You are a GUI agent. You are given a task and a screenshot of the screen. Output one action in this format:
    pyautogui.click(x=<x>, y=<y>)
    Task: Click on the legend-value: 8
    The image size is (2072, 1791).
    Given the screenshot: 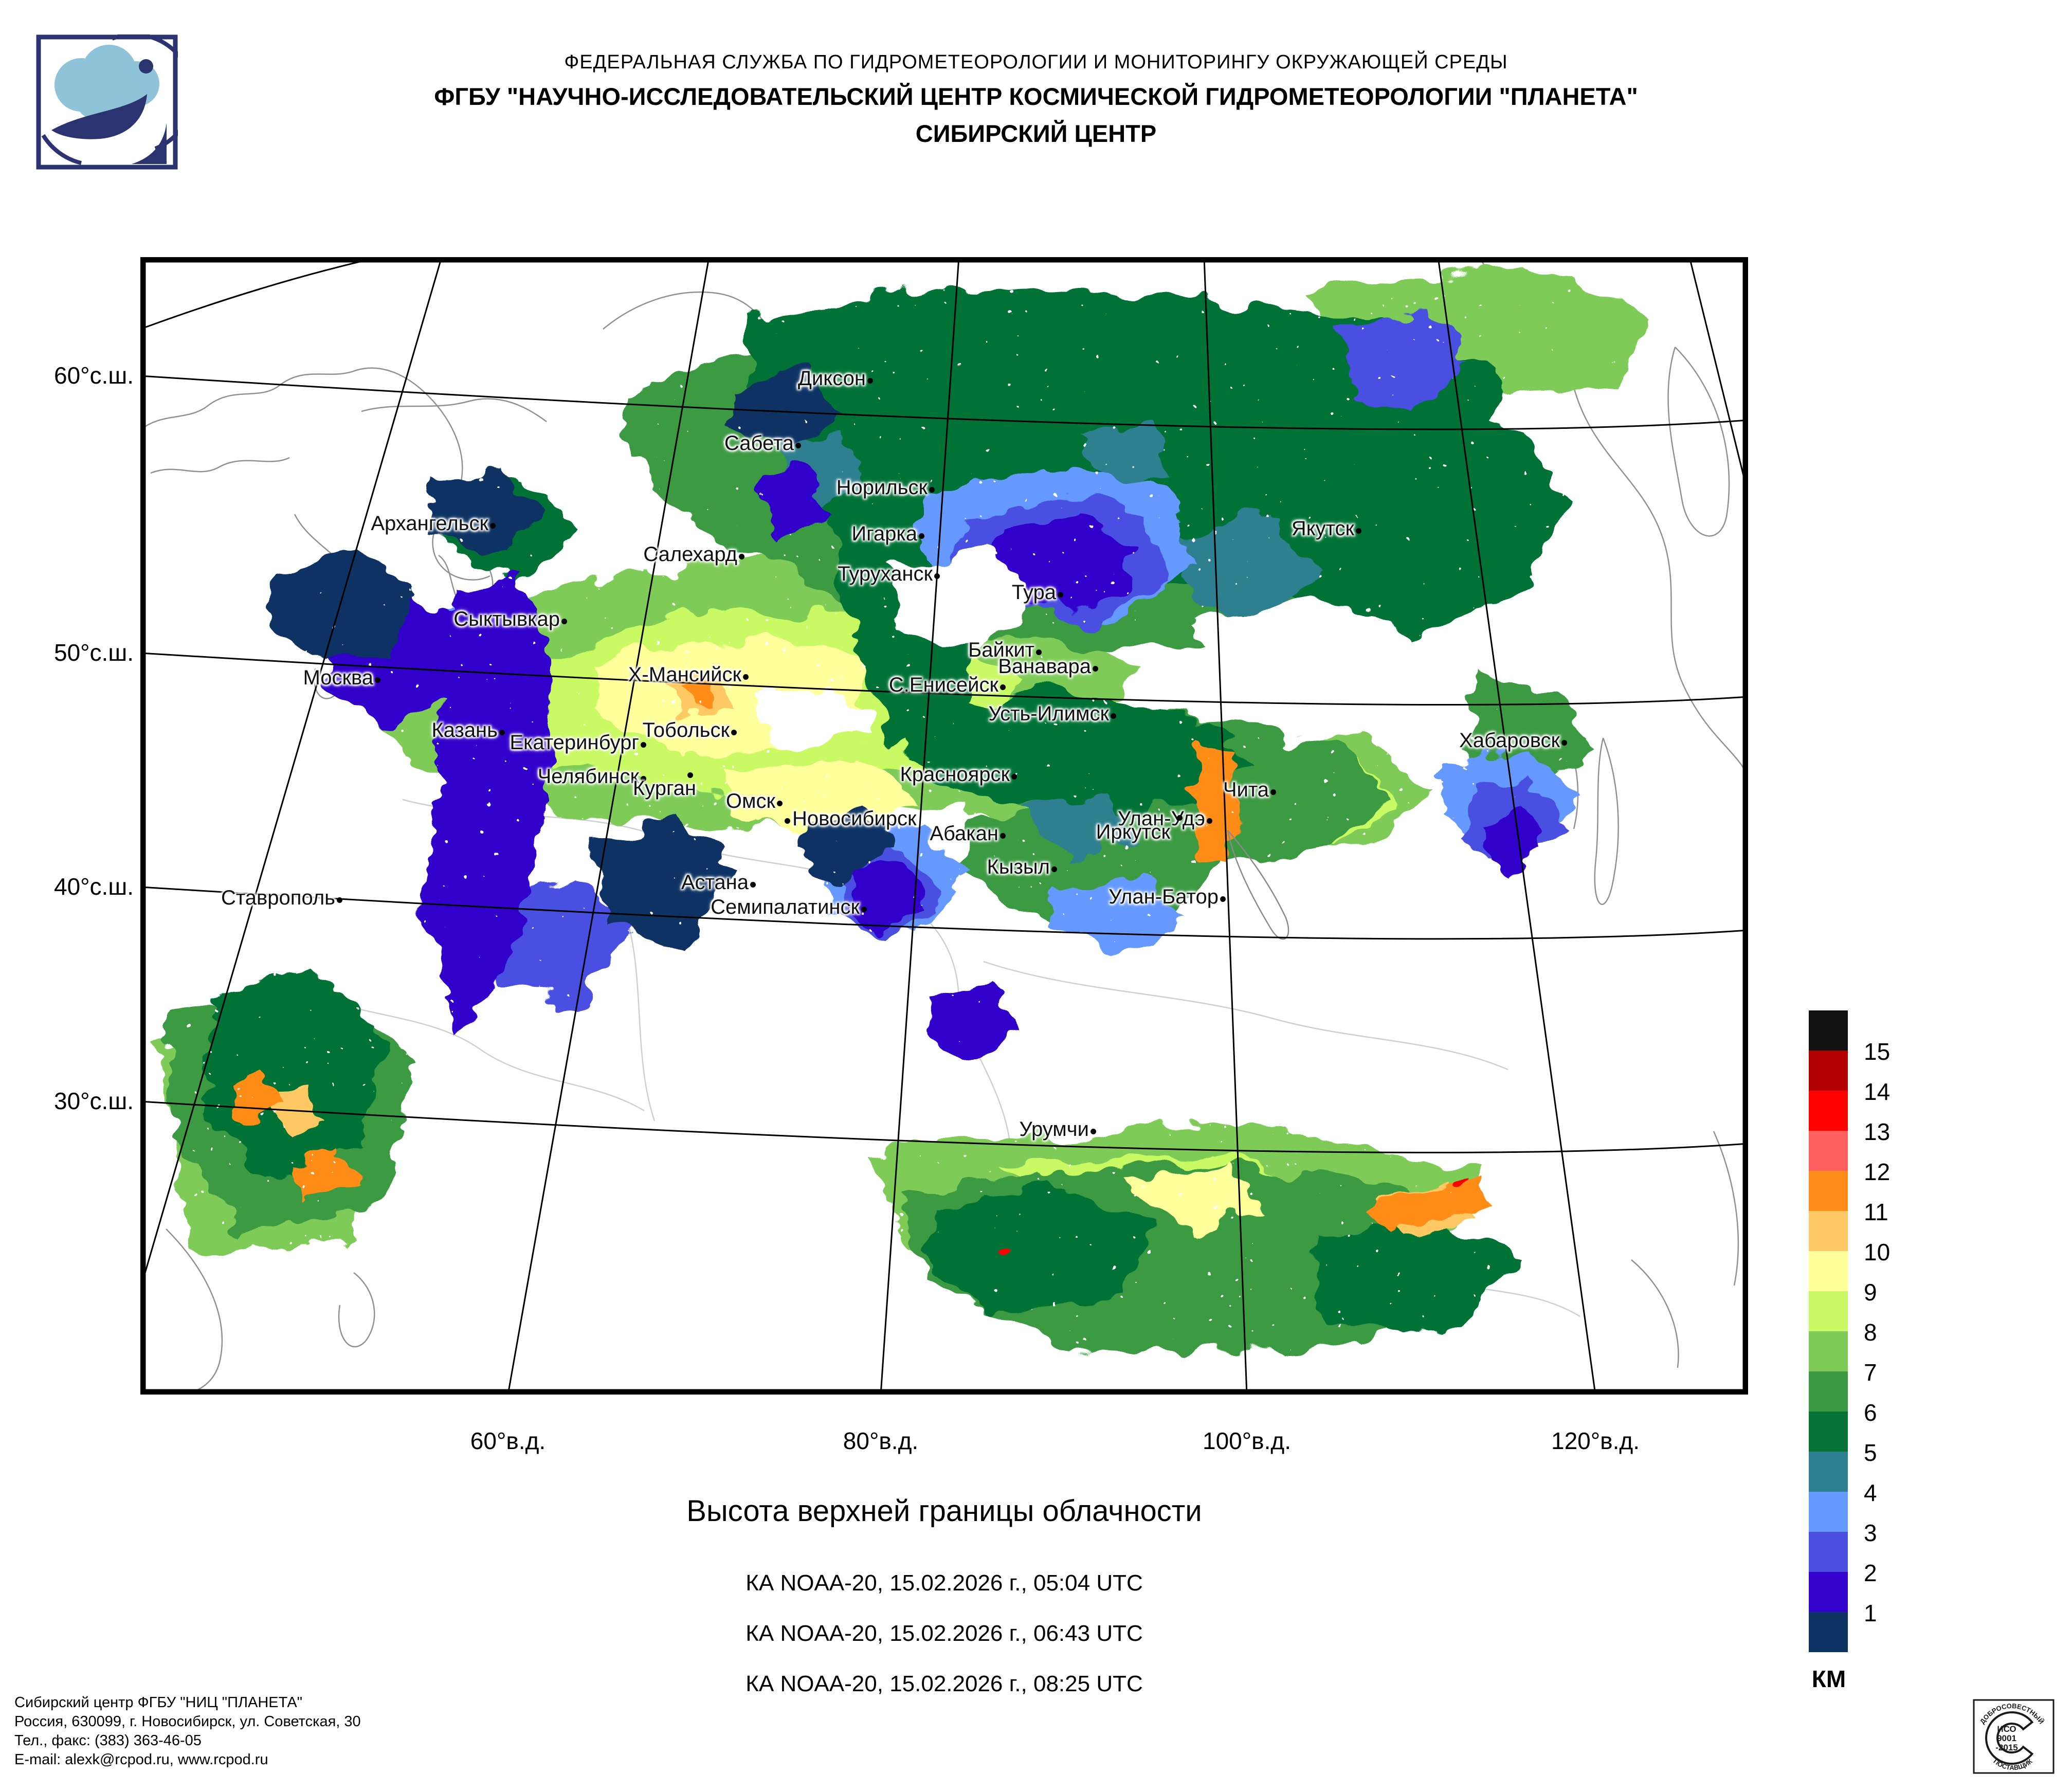 What is the action you would take?
    pyautogui.click(x=1870, y=1332)
    